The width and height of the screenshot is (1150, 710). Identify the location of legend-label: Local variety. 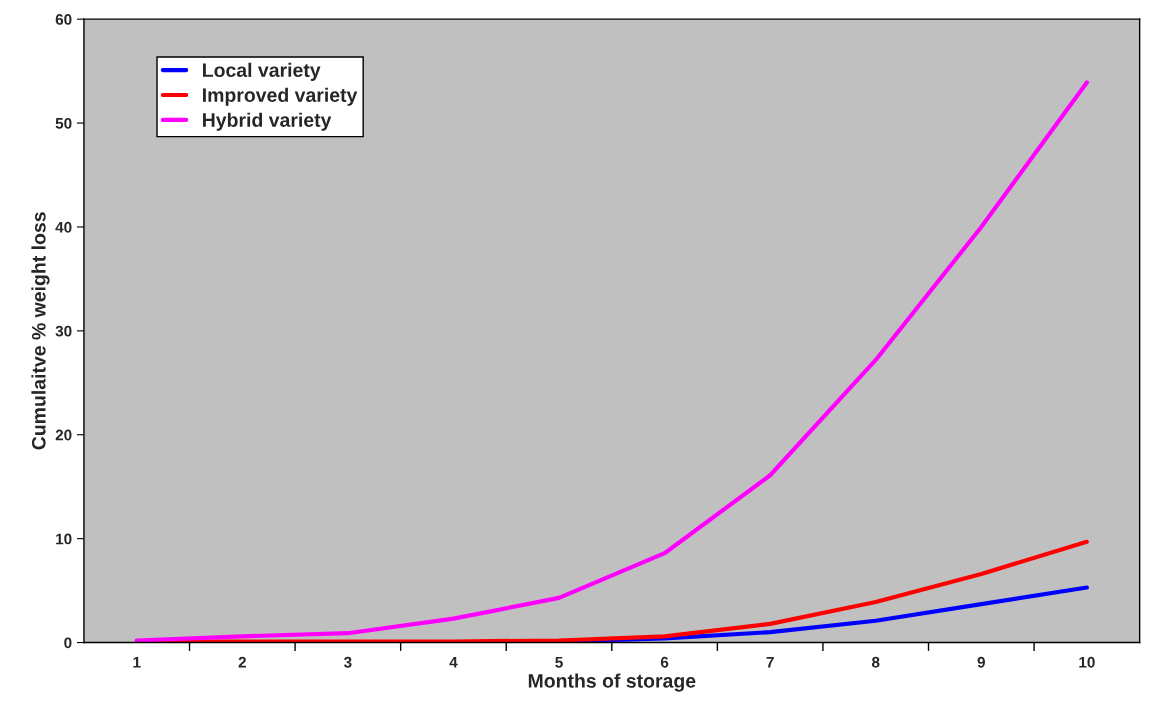
(262, 71).